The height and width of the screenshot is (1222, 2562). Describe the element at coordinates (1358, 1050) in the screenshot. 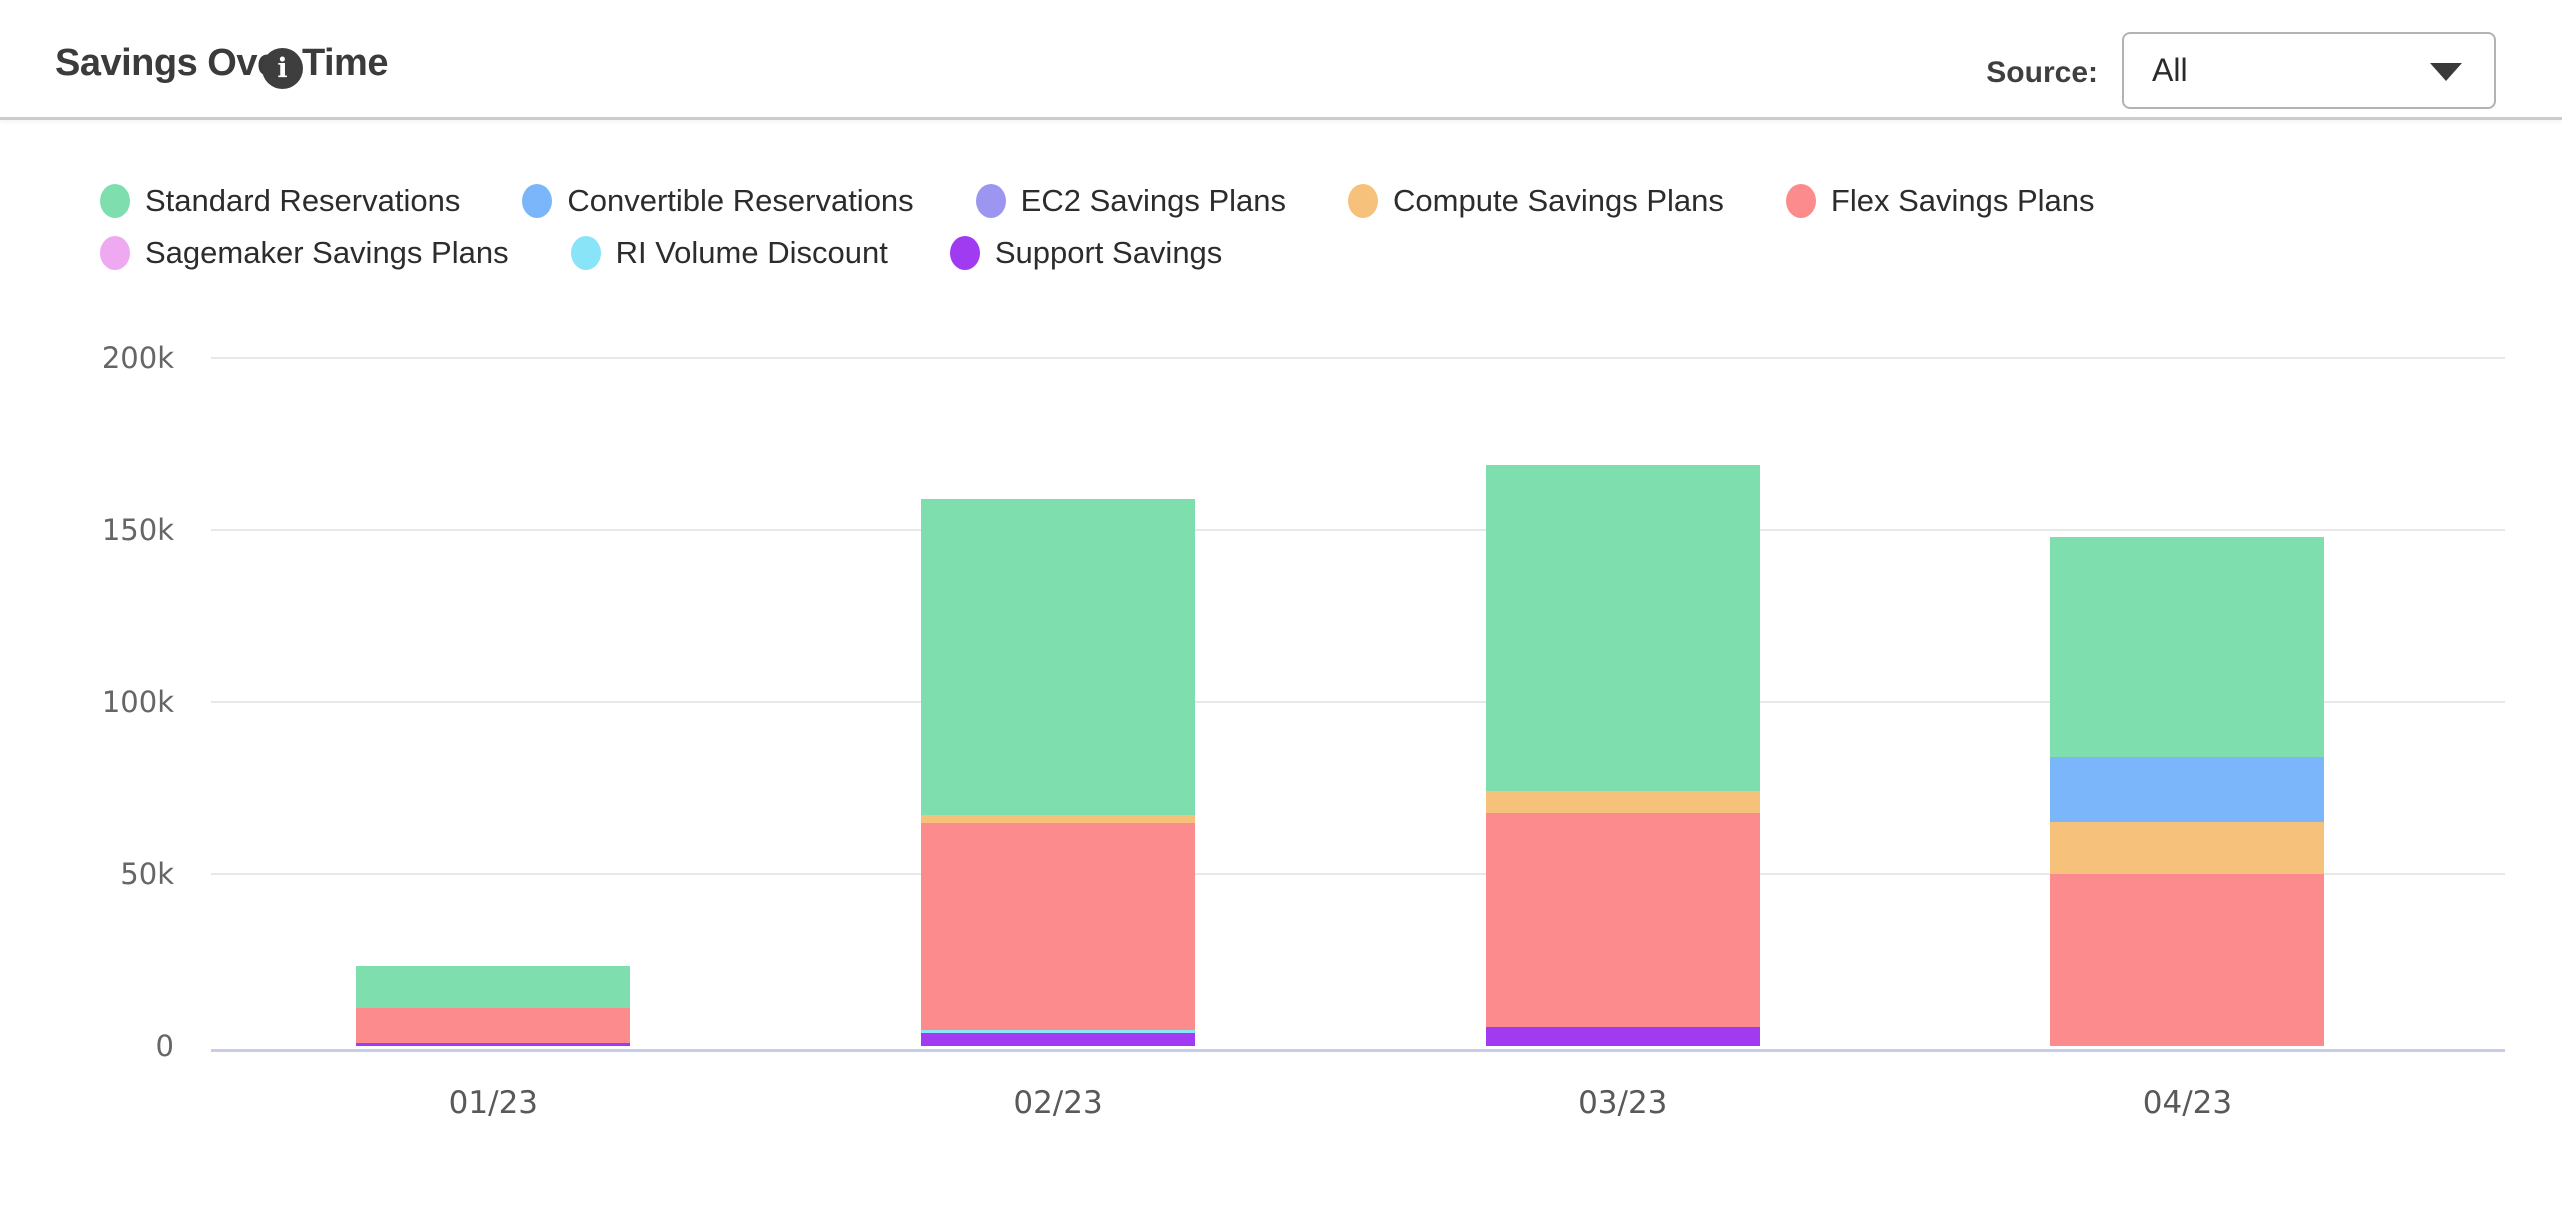

I see `x-axis-line` at that location.